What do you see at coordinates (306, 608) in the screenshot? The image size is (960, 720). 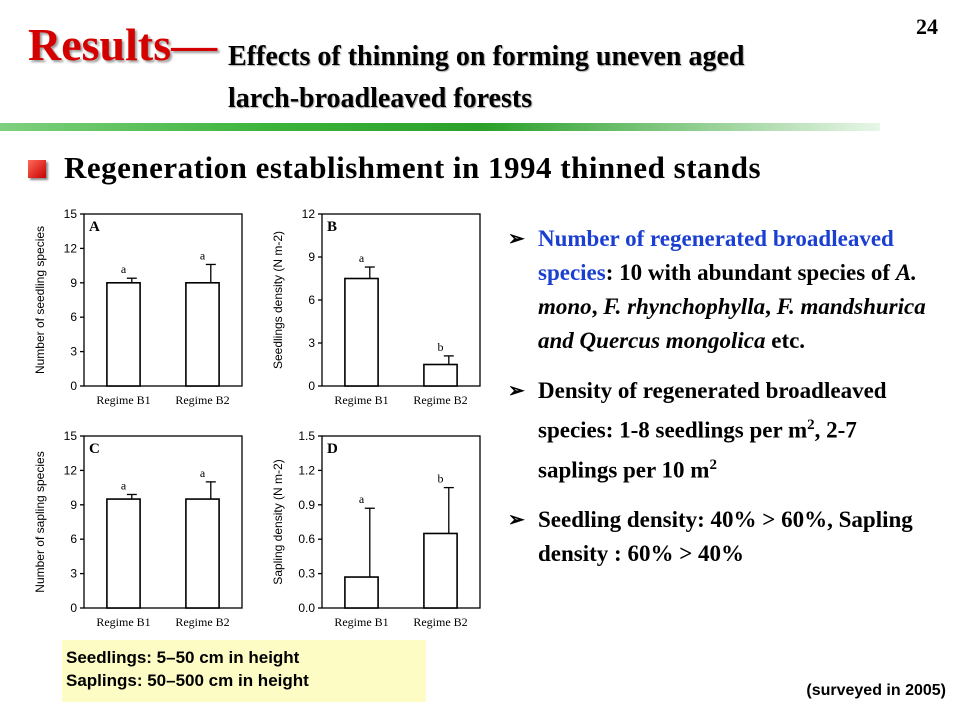 I see `y-tick-label: 0.0` at bounding box center [306, 608].